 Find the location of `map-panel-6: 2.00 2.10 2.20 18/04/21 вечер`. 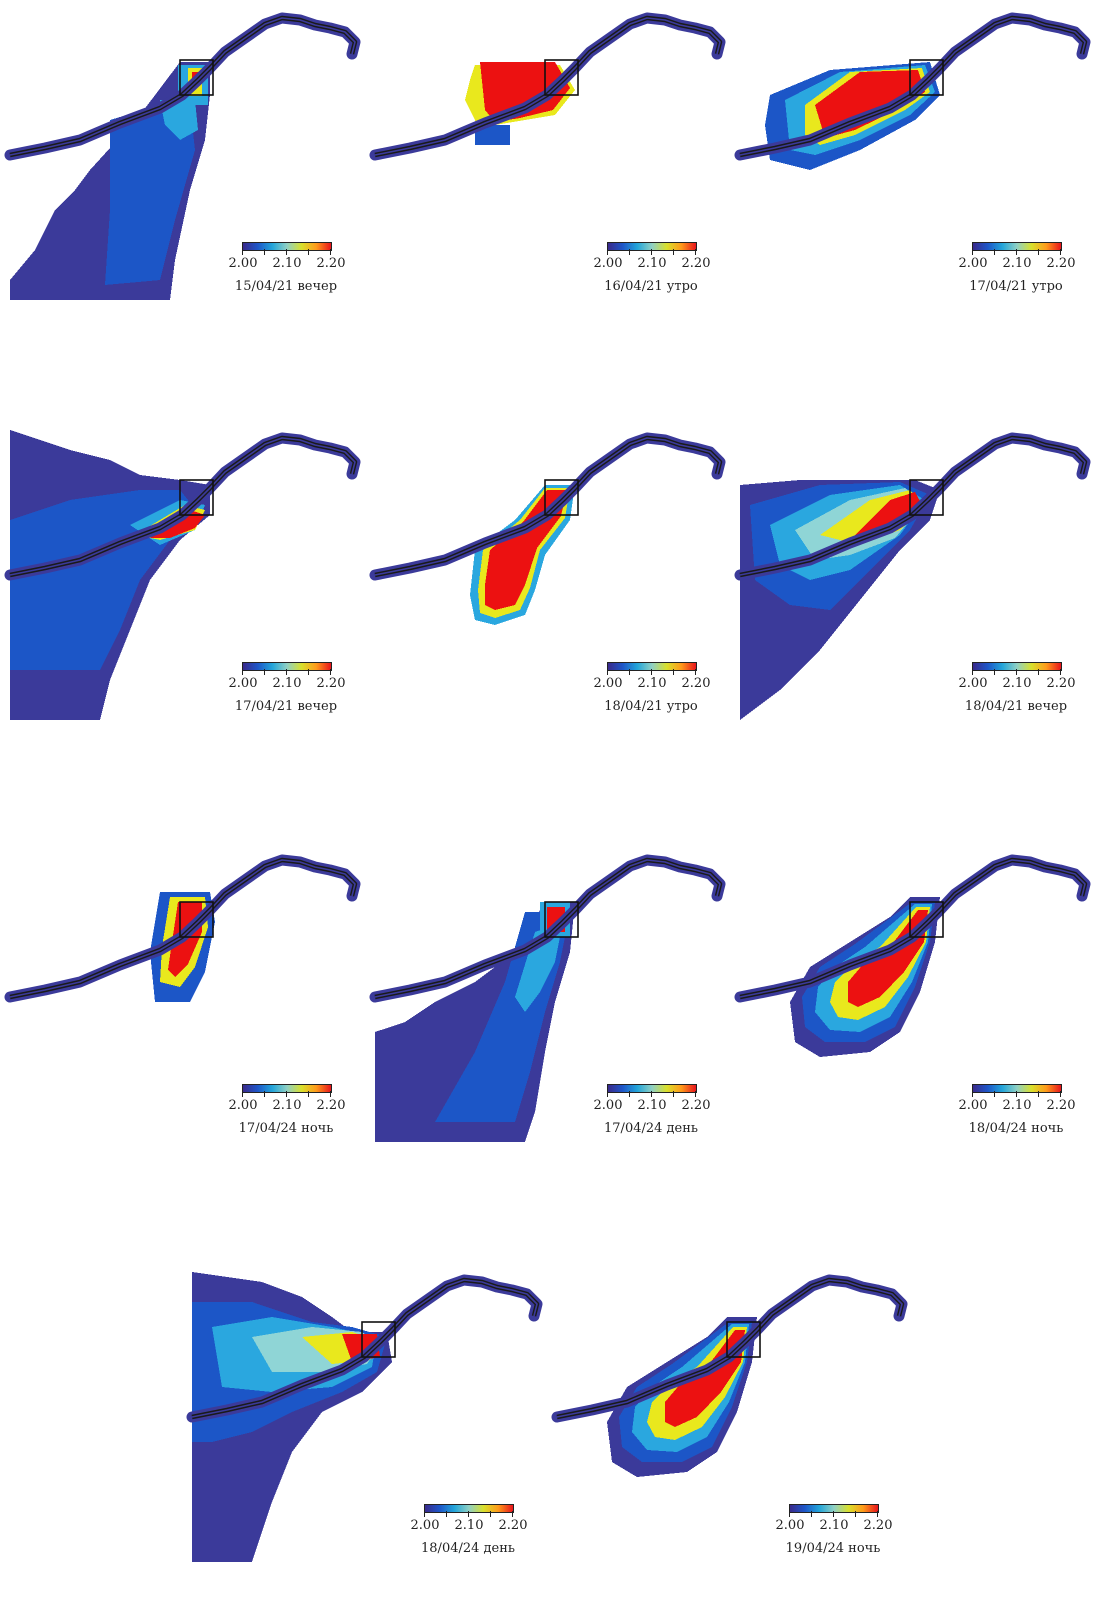

map-panel-6: 2.00 2.10 2.20 18/04/21 вечер is located at coordinates (912, 580).